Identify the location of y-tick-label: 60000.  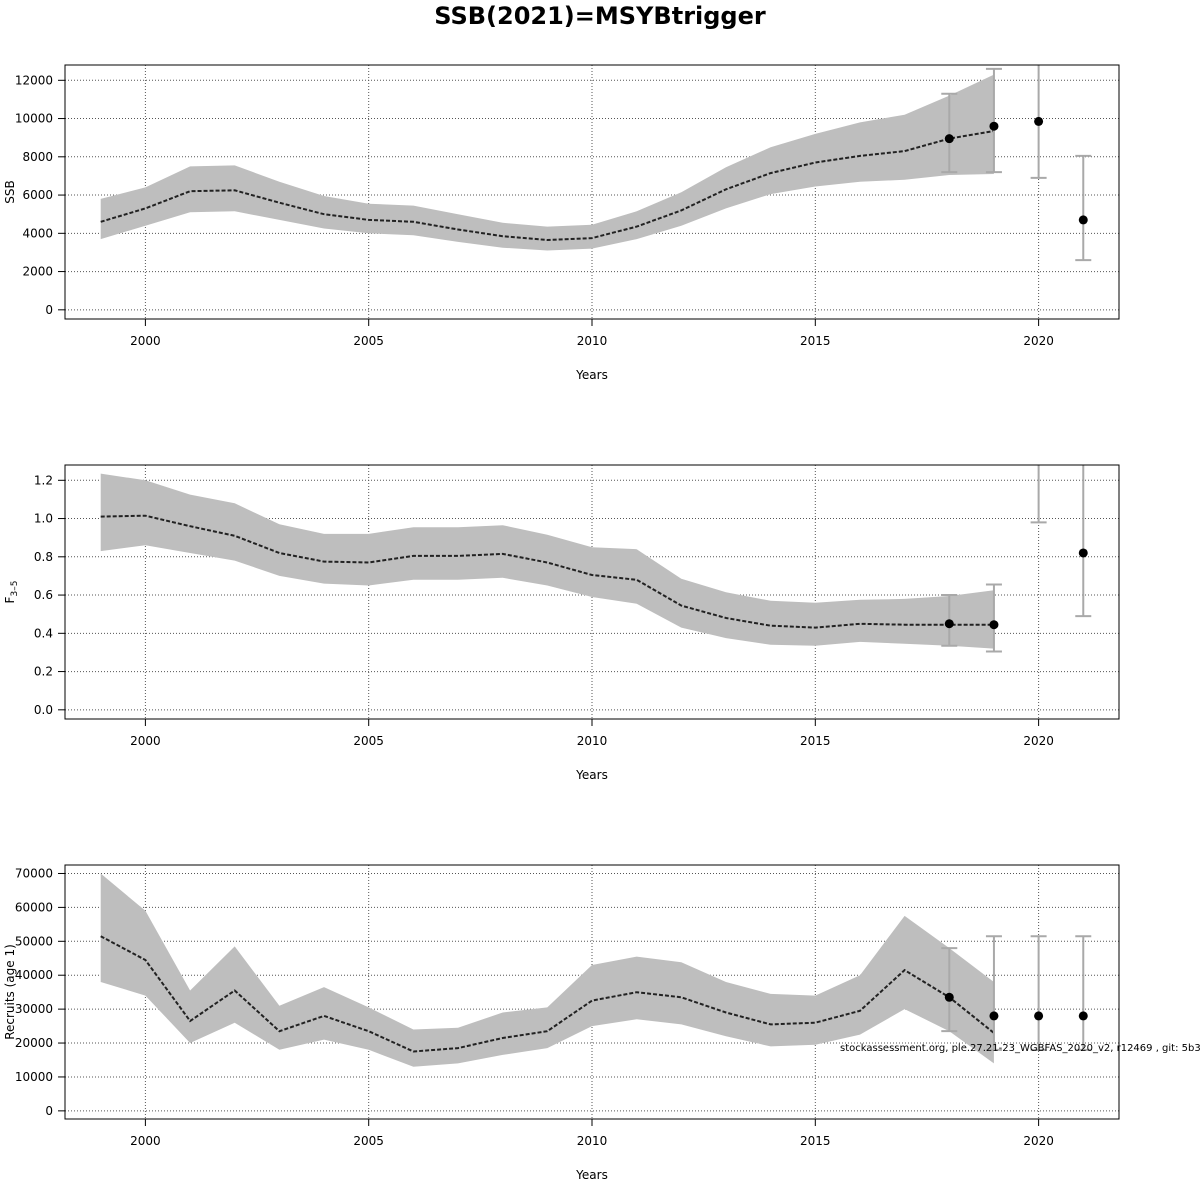
(34, 907).